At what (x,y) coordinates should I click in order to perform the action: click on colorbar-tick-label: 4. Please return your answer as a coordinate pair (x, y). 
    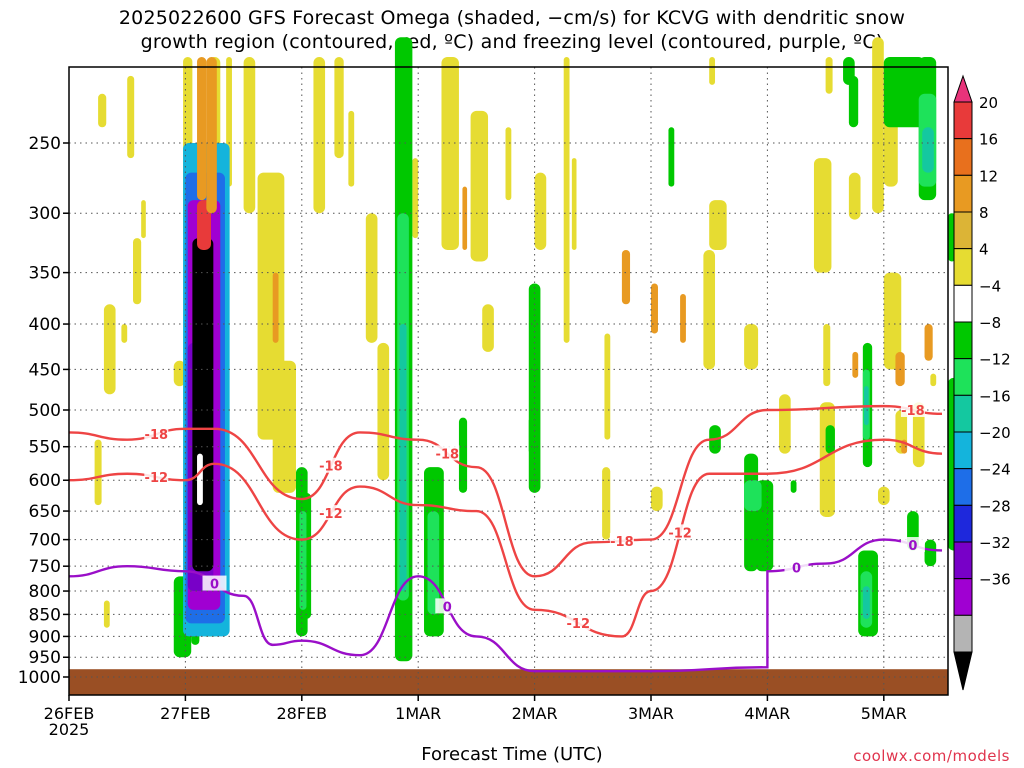
    Looking at the image, I should click on (984, 250).